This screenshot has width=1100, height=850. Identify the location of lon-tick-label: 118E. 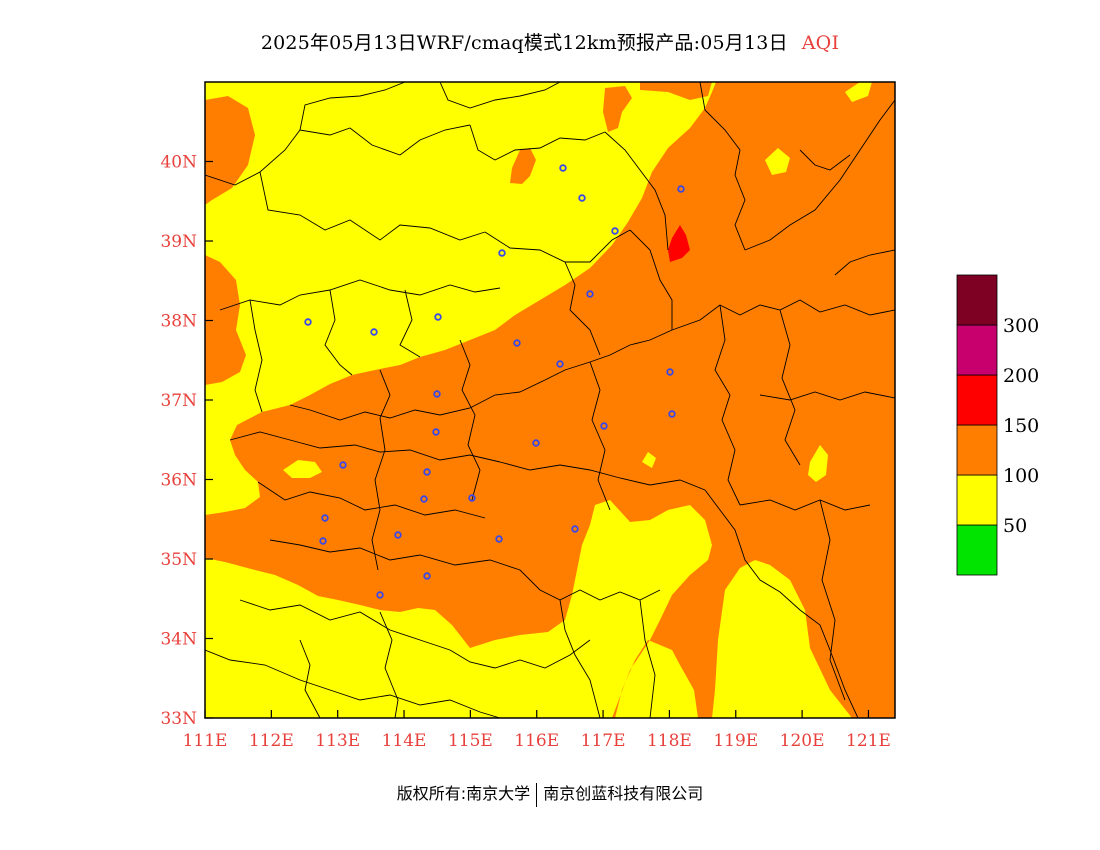
(669, 741).